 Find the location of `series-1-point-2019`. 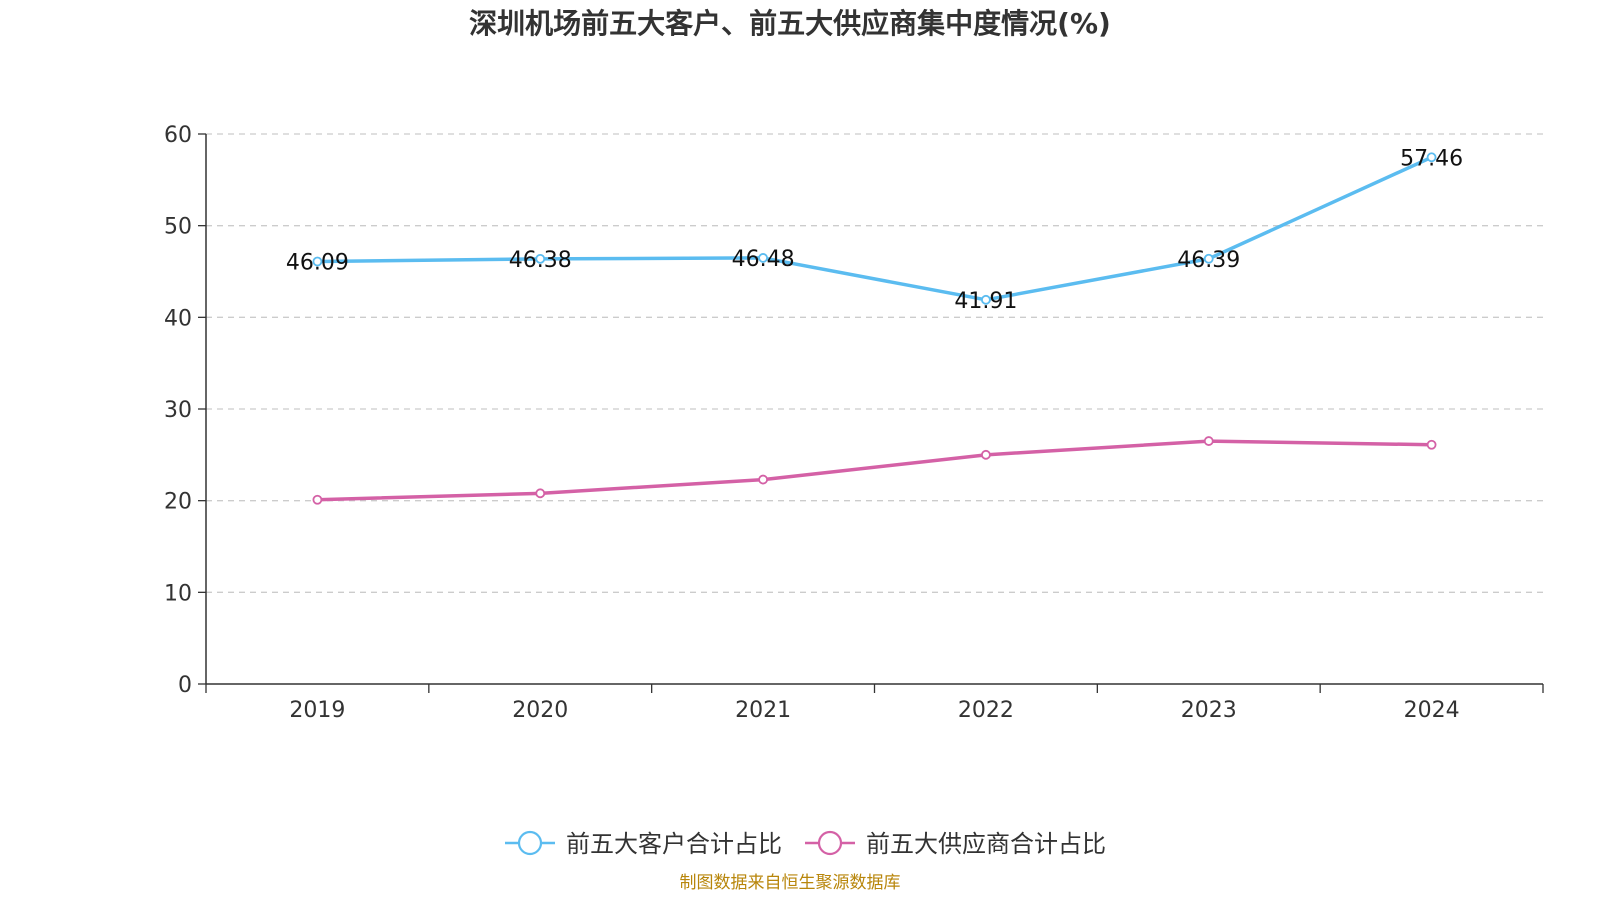

series-1-point-2019 is located at coordinates (317, 261).